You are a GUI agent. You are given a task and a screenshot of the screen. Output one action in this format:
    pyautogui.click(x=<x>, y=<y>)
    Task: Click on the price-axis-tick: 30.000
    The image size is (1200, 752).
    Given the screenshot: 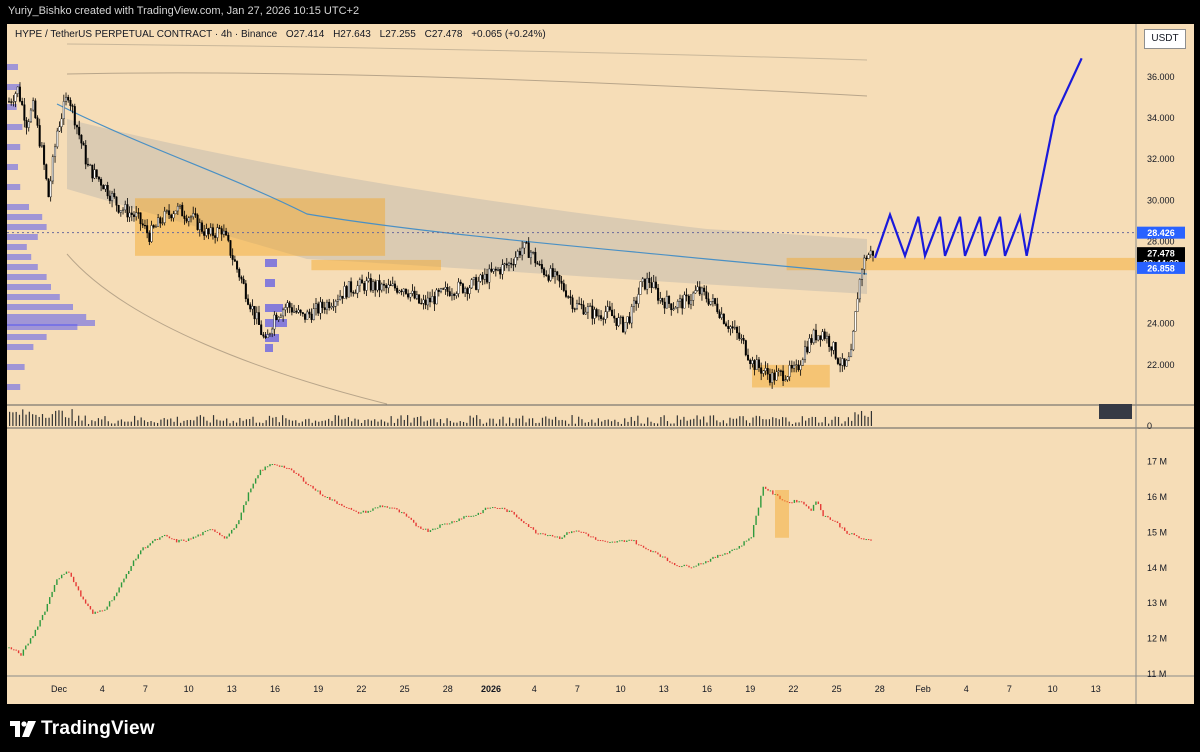 What is the action you would take?
    pyautogui.click(x=1161, y=200)
    